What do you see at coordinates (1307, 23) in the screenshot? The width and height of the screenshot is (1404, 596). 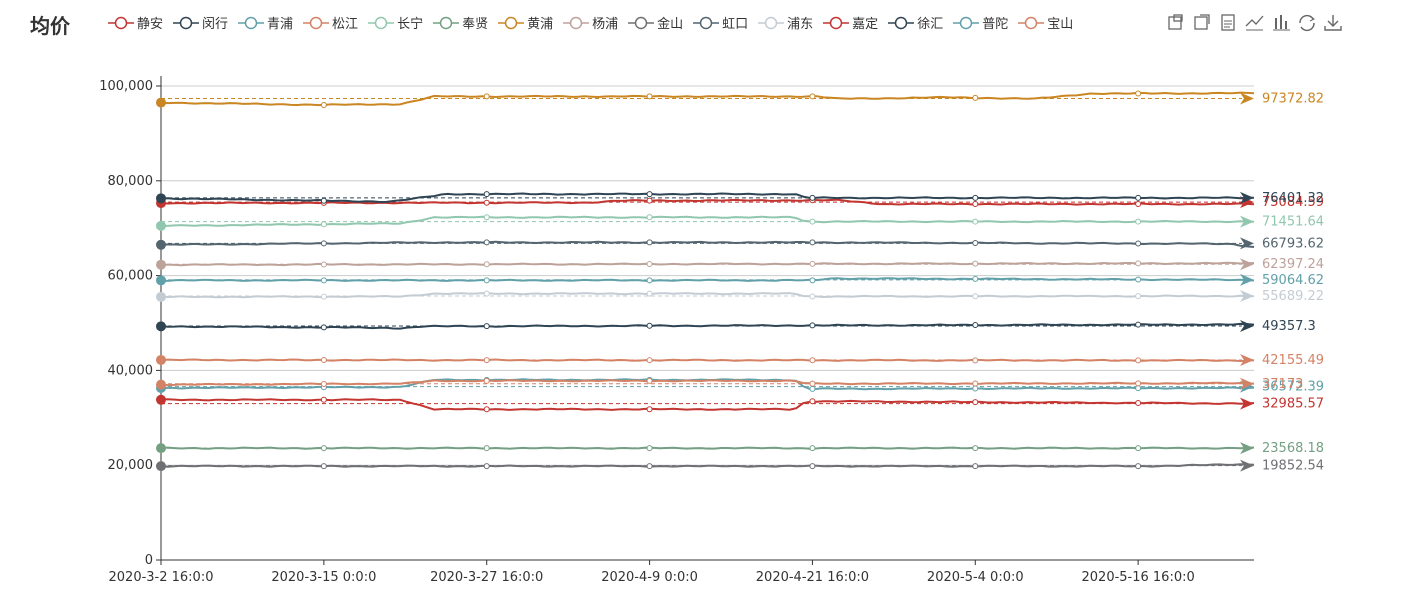 I see `restore-icon` at bounding box center [1307, 23].